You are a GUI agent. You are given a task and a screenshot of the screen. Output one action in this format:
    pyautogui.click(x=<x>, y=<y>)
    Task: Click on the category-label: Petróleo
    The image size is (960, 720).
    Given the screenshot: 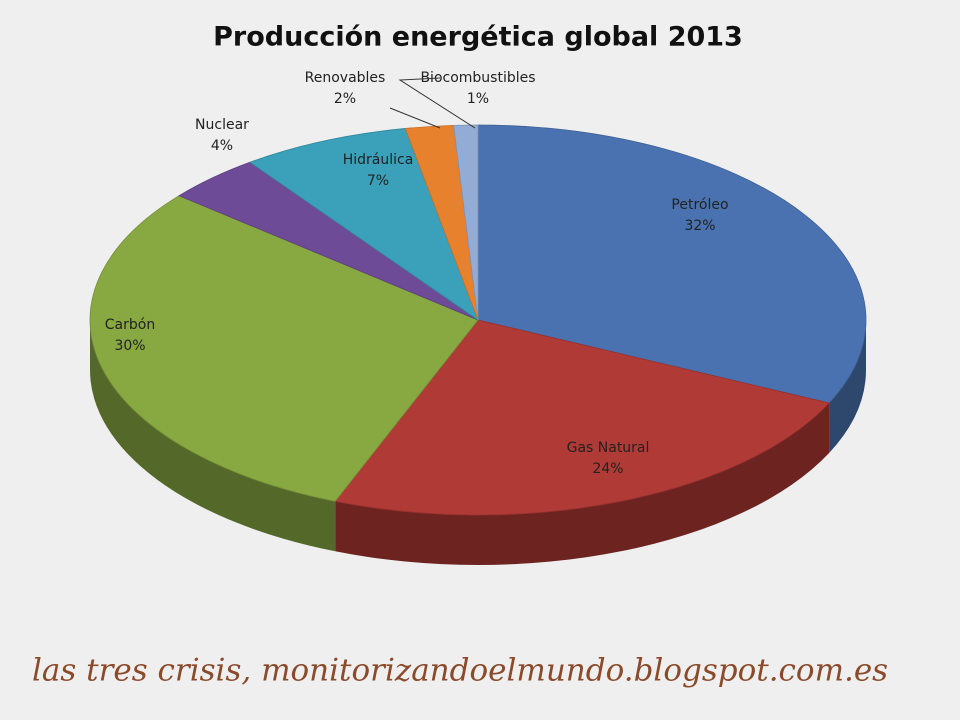 What is the action you would take?
    pyautogui.click(x=699, y=205)
    